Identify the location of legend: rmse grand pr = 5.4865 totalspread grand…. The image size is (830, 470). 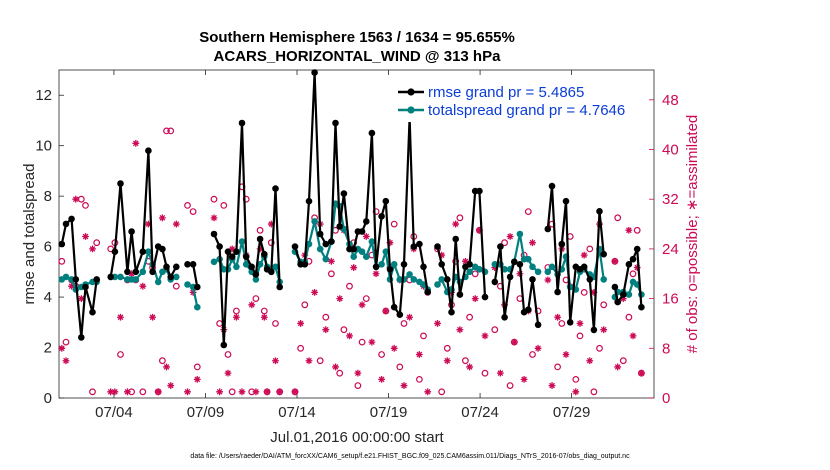
(521, 102).